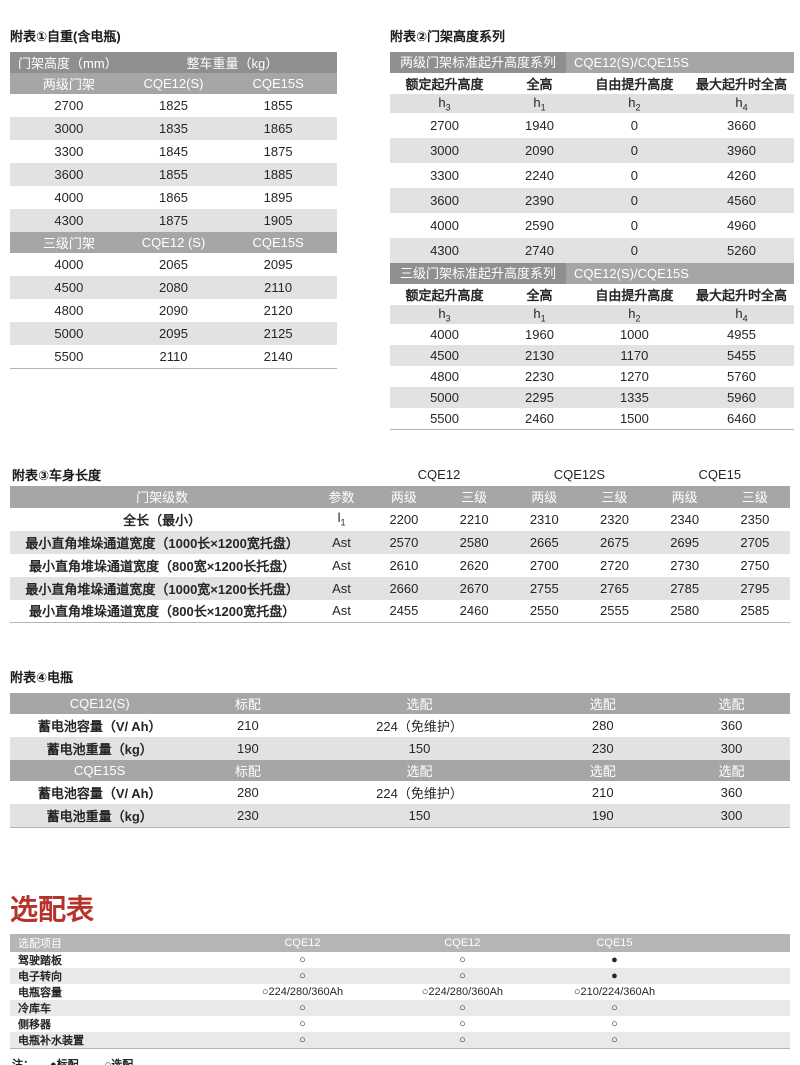  I want to click on table-row: 2700 1940 0 3660, so click(592, 125).